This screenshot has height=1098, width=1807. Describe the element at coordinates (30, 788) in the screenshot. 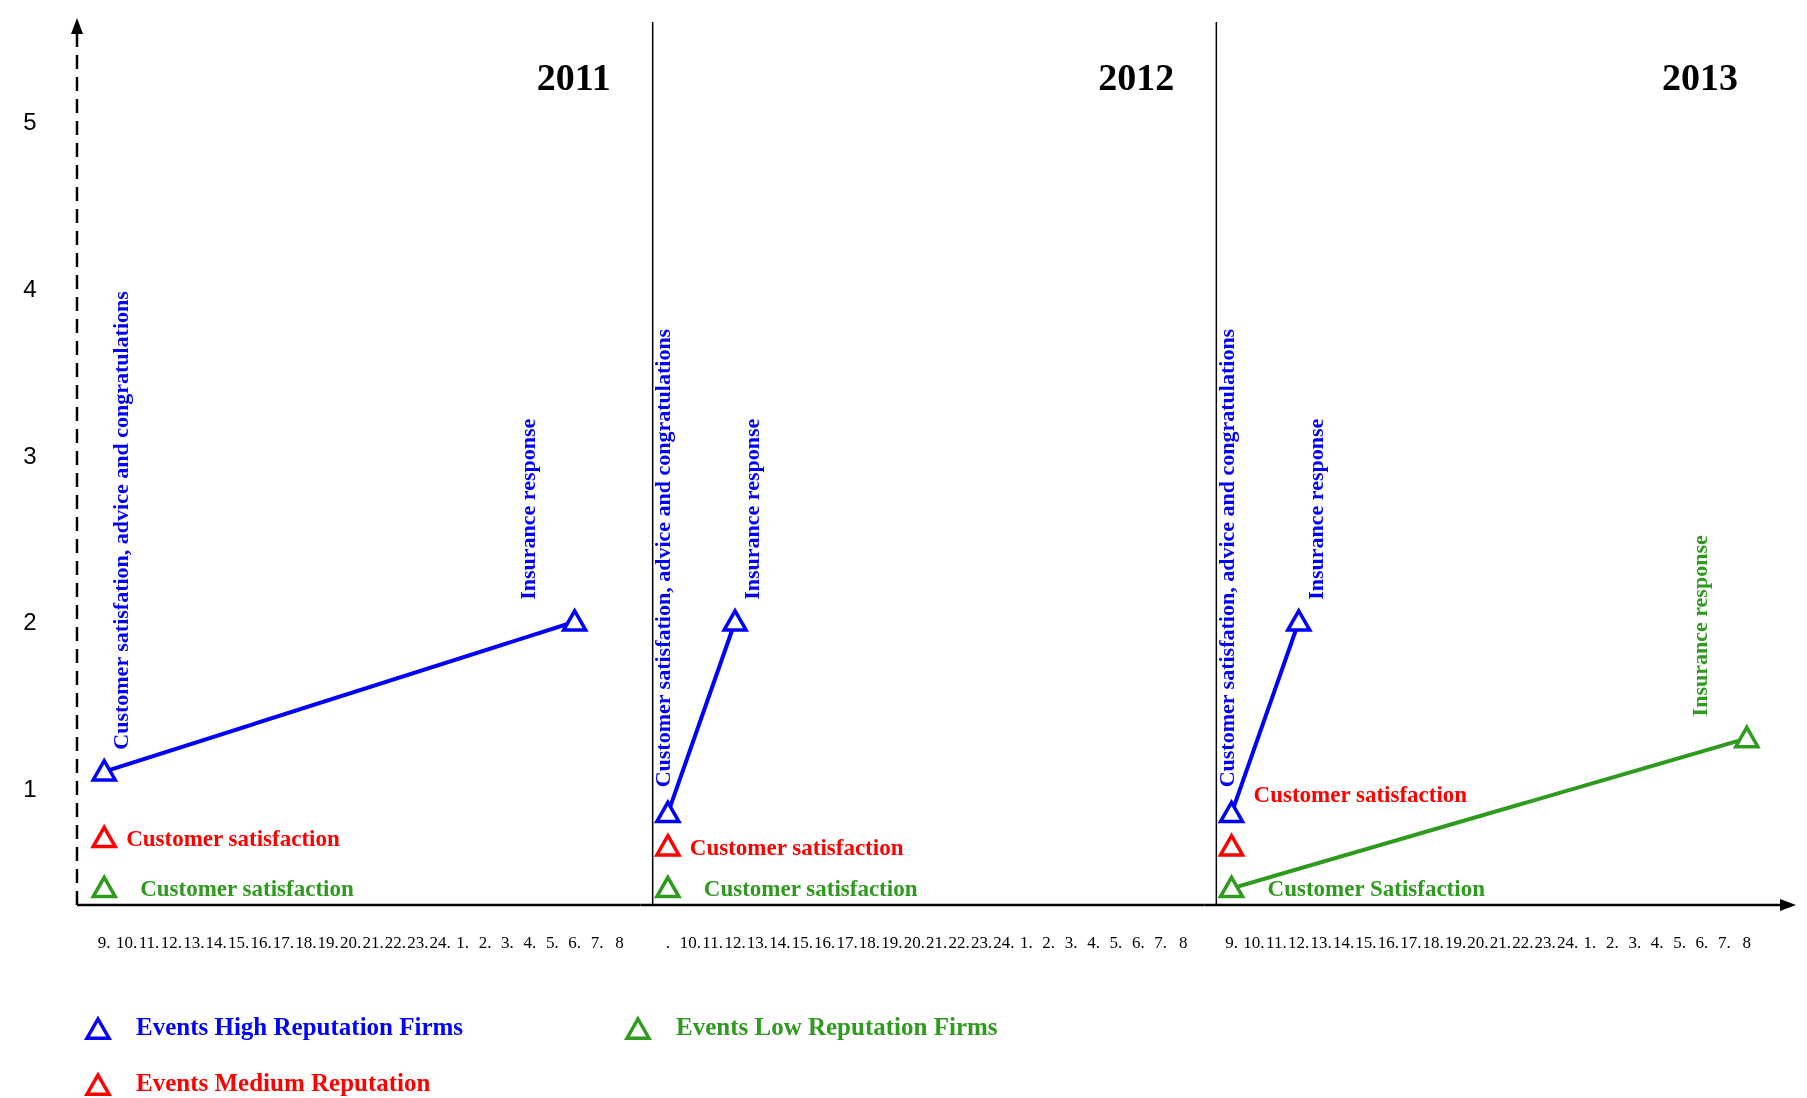

I see `y-tick-label: 1` at that location.